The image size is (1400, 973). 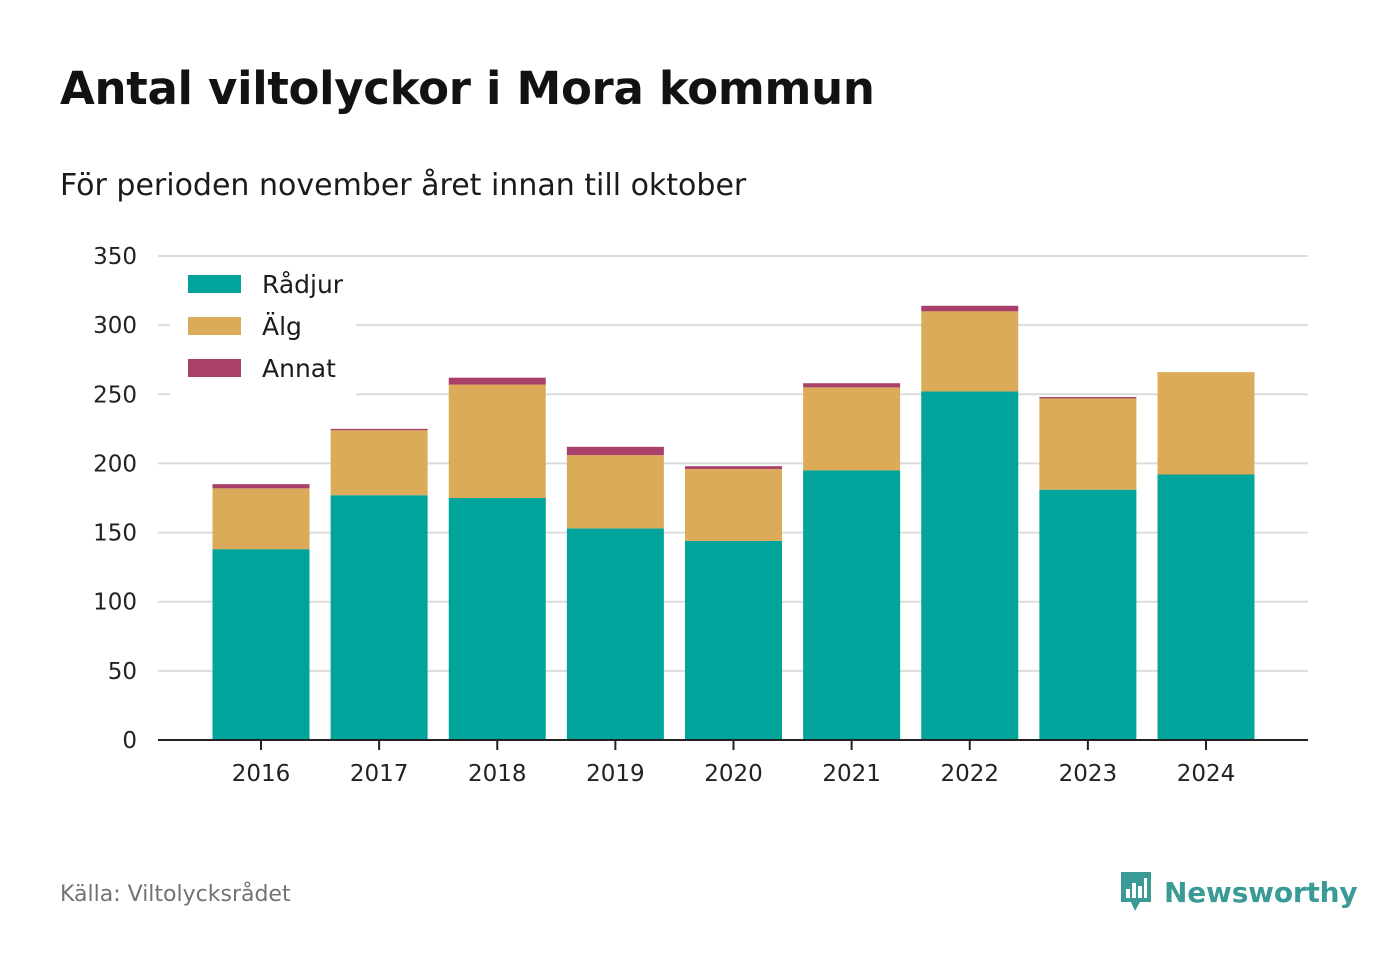 I want to click on bar-annat-2017, so click(x=379, y=429).